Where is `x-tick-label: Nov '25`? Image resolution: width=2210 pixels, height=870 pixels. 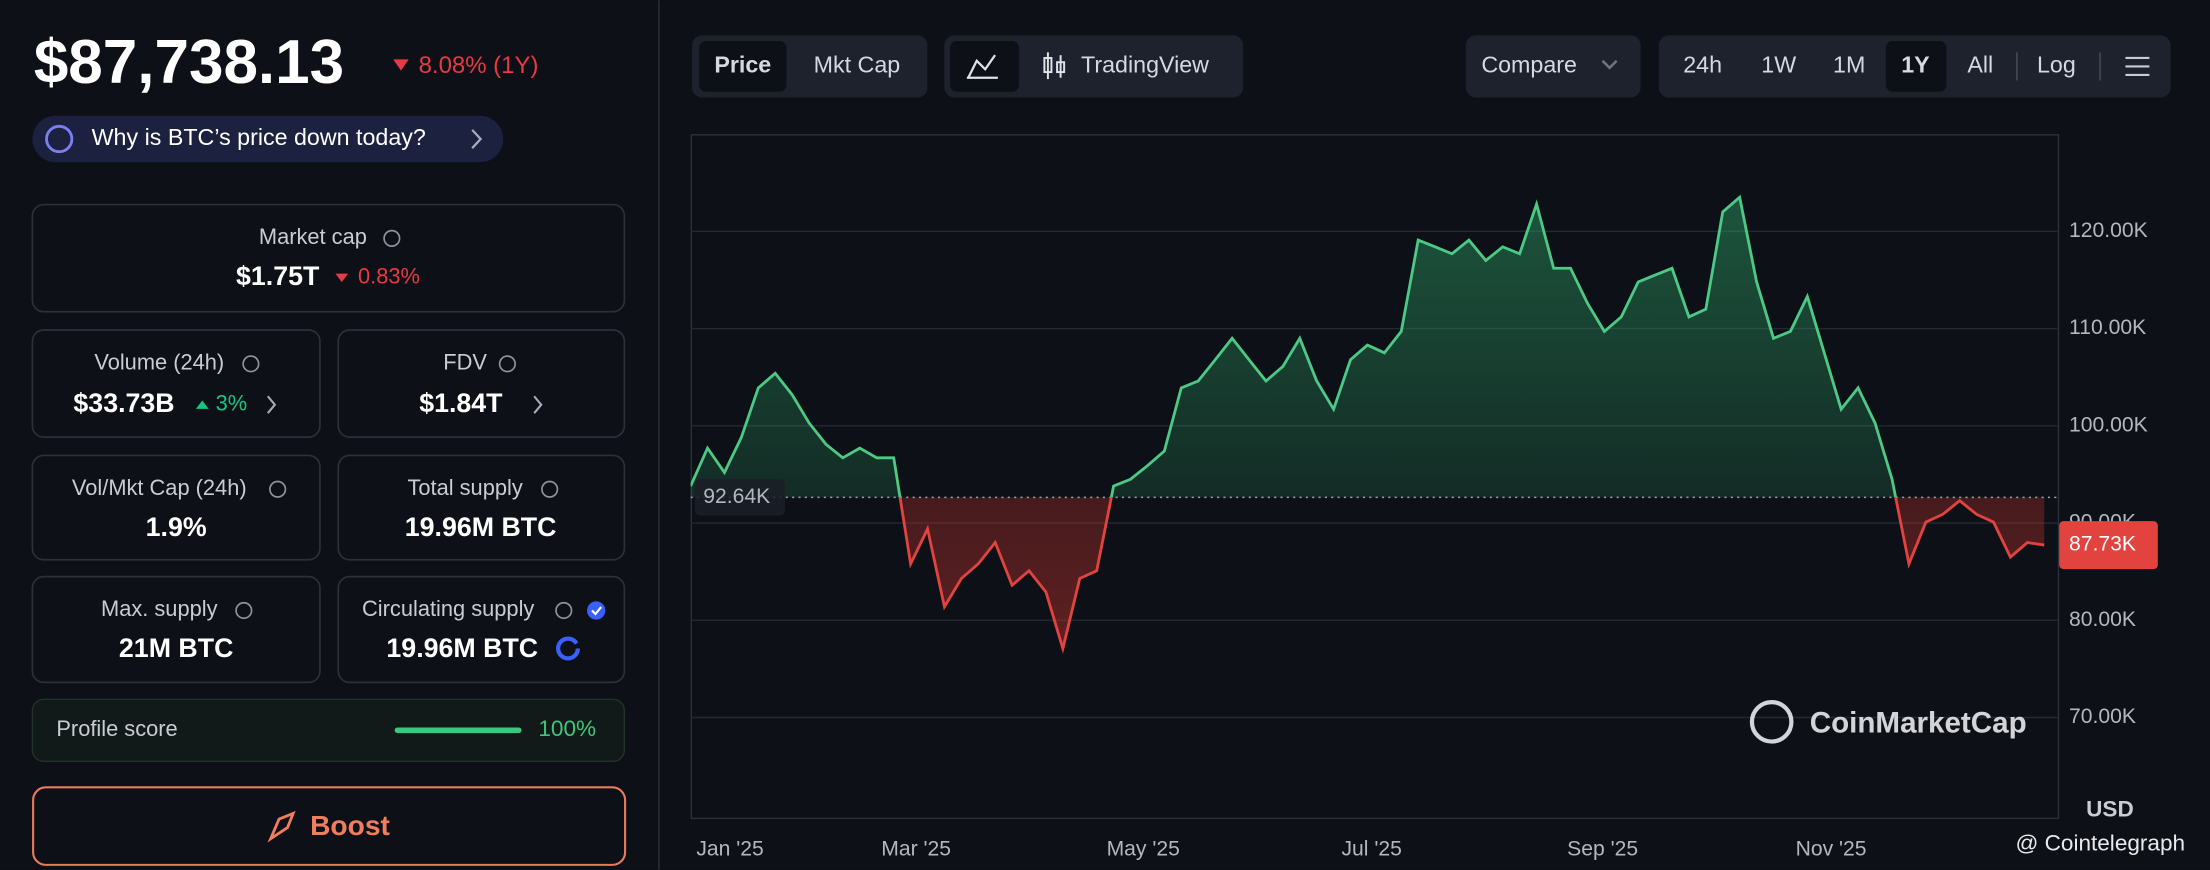 x-tick-label: Nov '25 is located at coordinates (1831, 849).